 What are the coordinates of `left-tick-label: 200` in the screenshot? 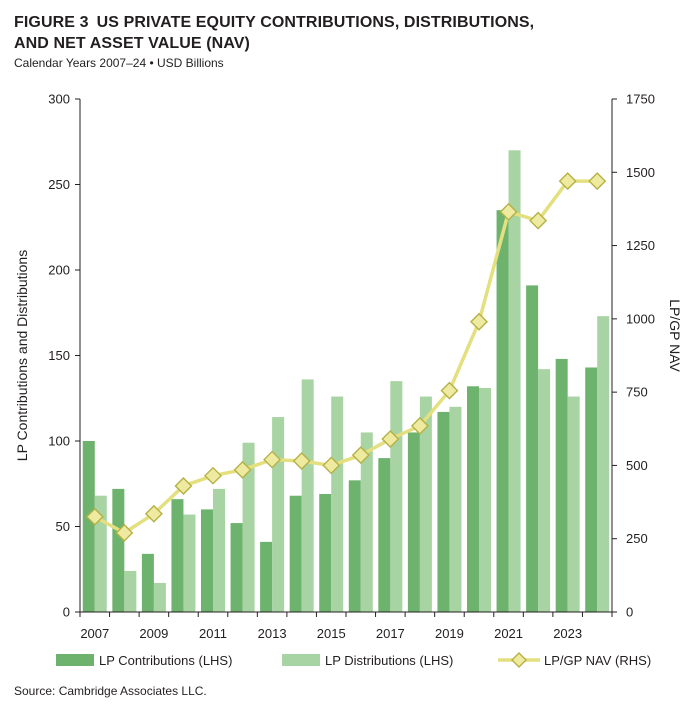 It's located at (59, 270).